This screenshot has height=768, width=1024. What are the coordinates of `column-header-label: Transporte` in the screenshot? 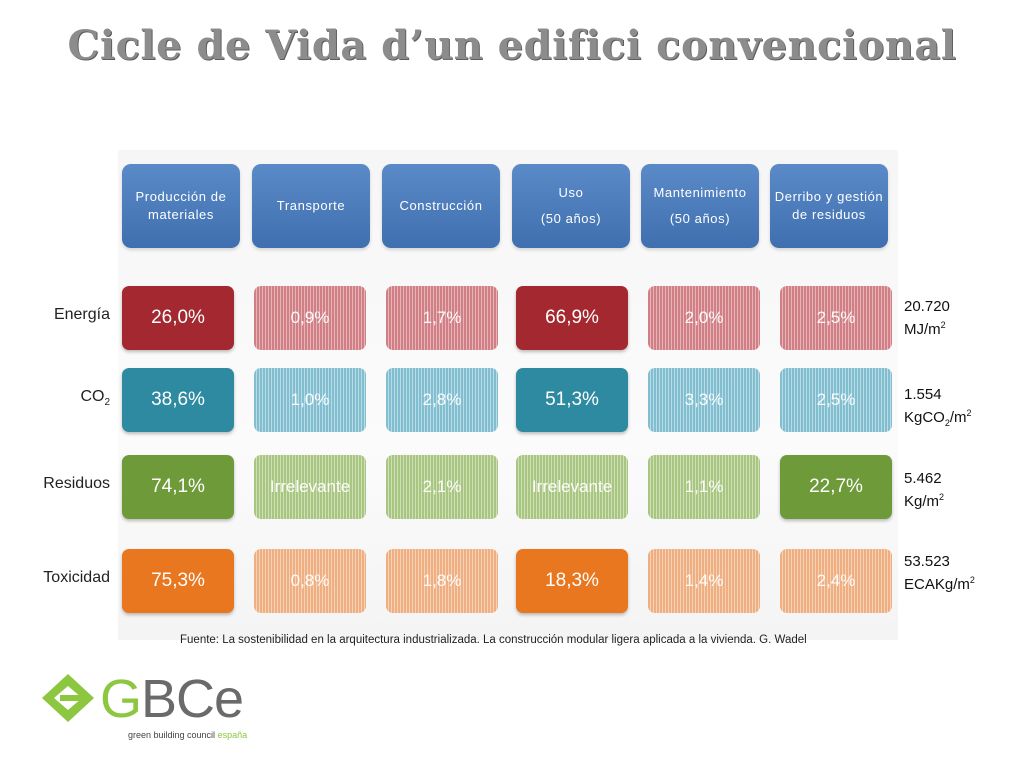 It's located at (311, 205).